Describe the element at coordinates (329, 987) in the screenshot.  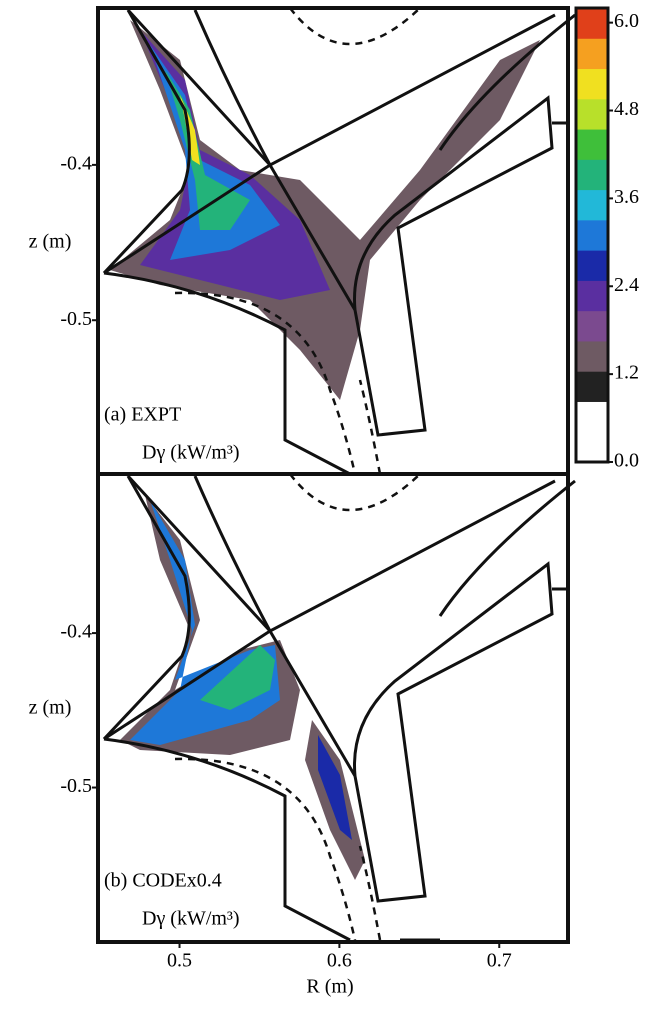
I see `x-axis-label: R (m)` at that location.